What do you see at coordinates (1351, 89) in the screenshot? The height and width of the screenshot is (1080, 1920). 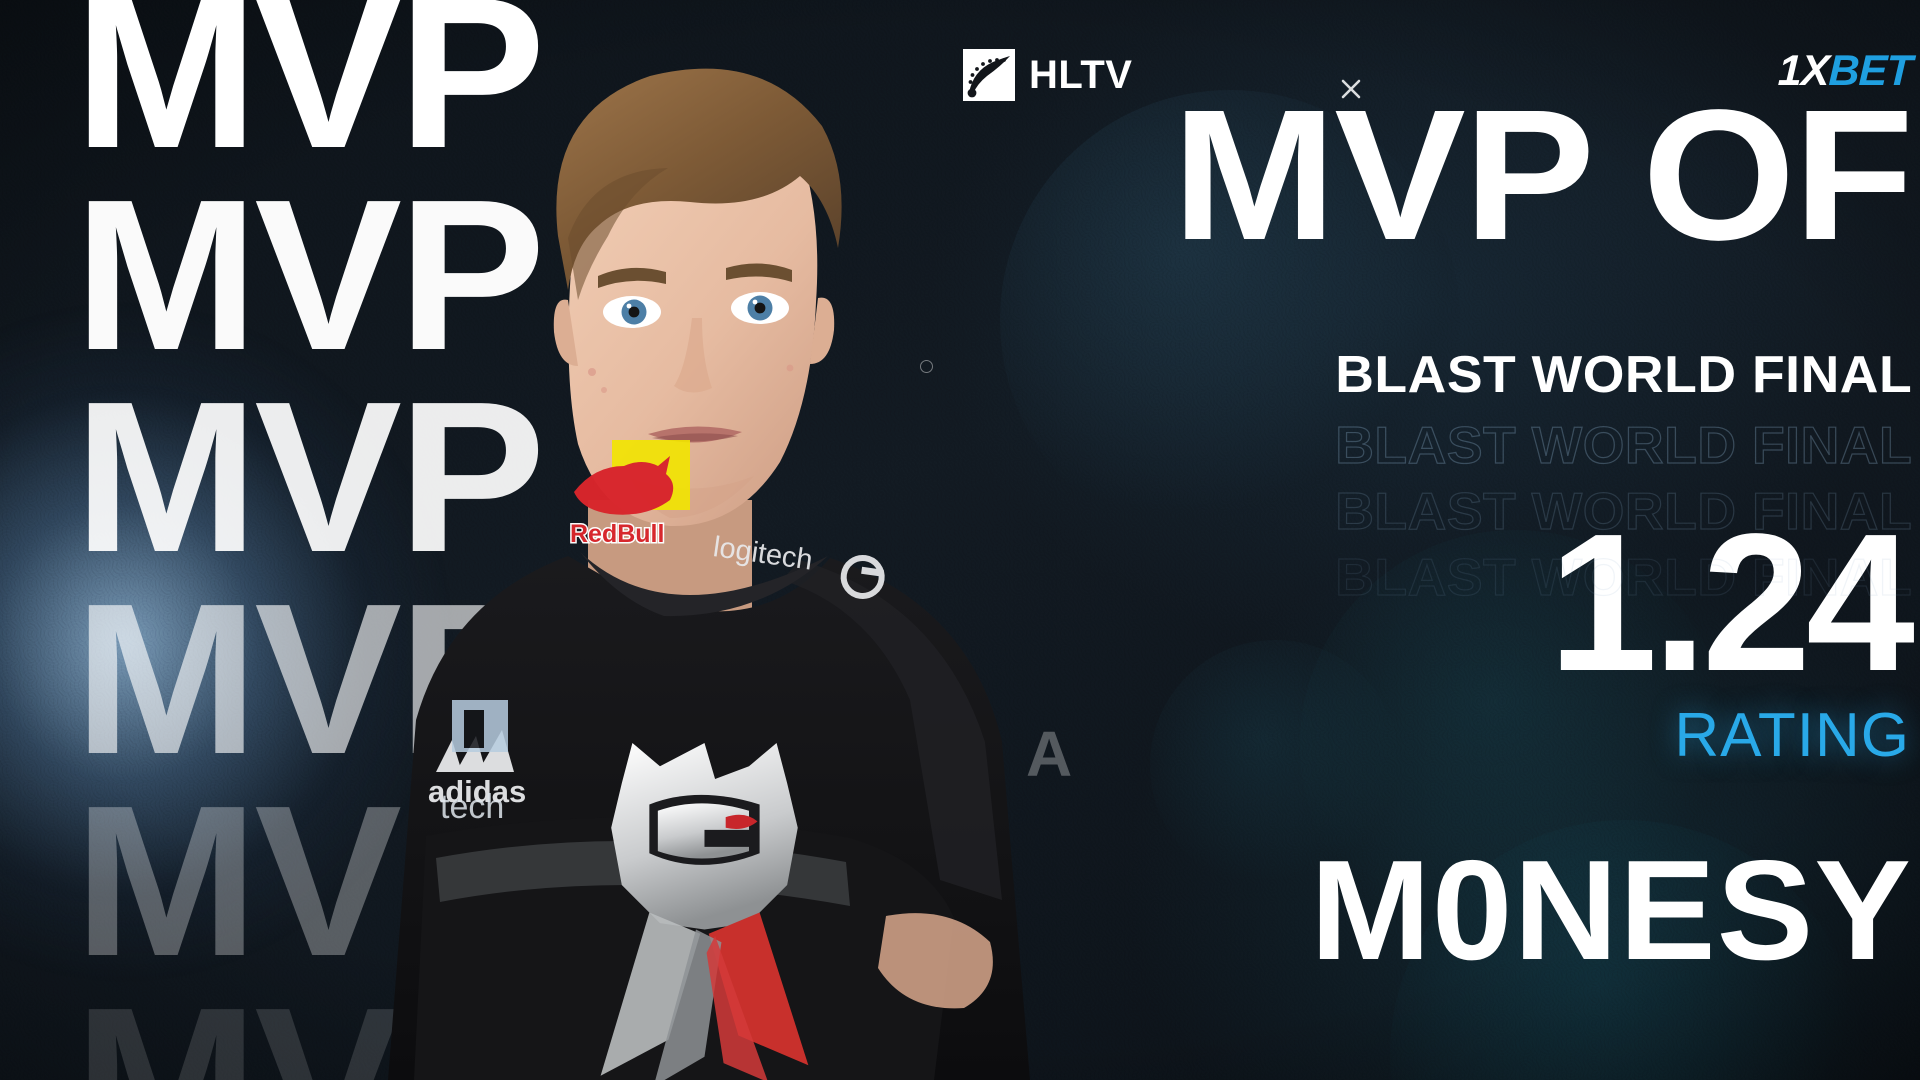 I see `x-mark-icon` at bounding box center [1351, 89].